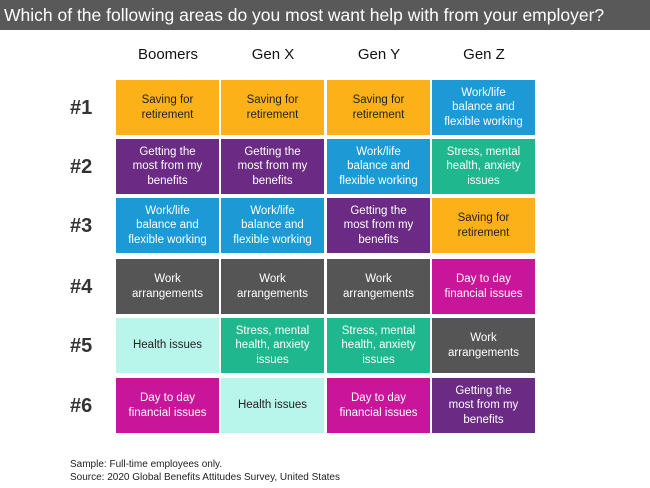 The height and width of the screenshot is (488, 650). What do you see at coordinates (168, 54) in the screenshot?
I see `column-header-boomers: Boomers` at bounding box center [168, 54].